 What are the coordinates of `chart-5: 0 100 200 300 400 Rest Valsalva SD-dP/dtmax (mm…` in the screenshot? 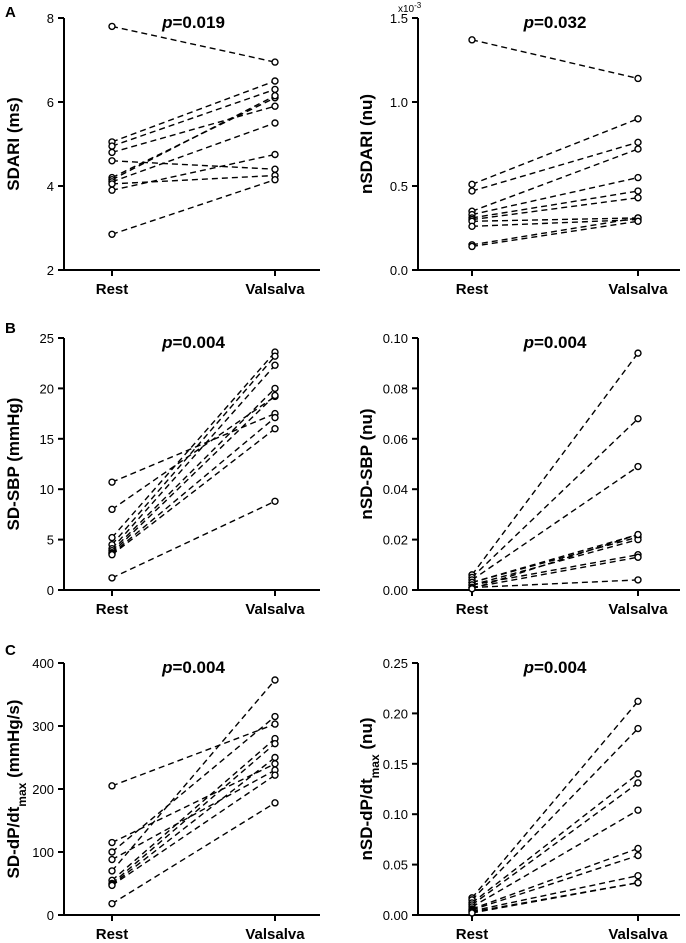 It's located at (162, 799).